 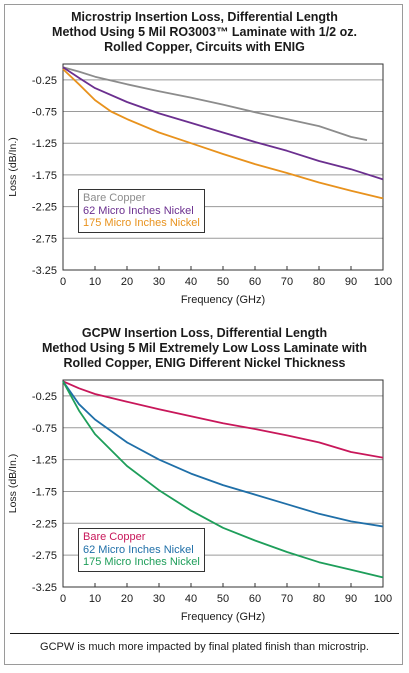 What do you see at coordinates (255, 282) in the screenshot?
I see `chart-1-x-tick-label: 60` at bounding box center [255, 282].